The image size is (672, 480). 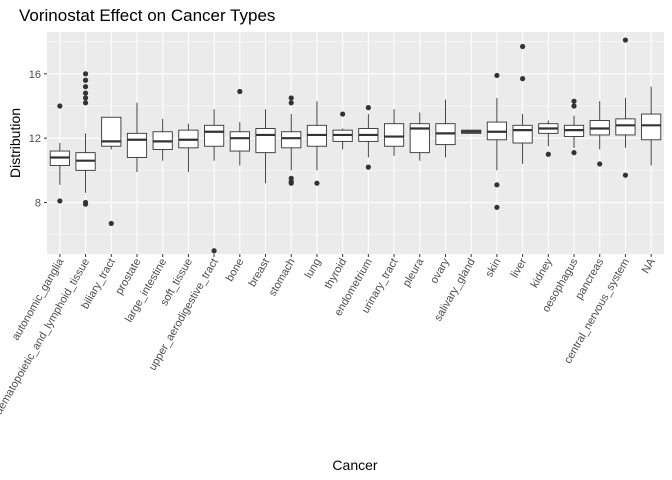 I want to click on x-tick-label: kidney, so click(x=542, y=273).